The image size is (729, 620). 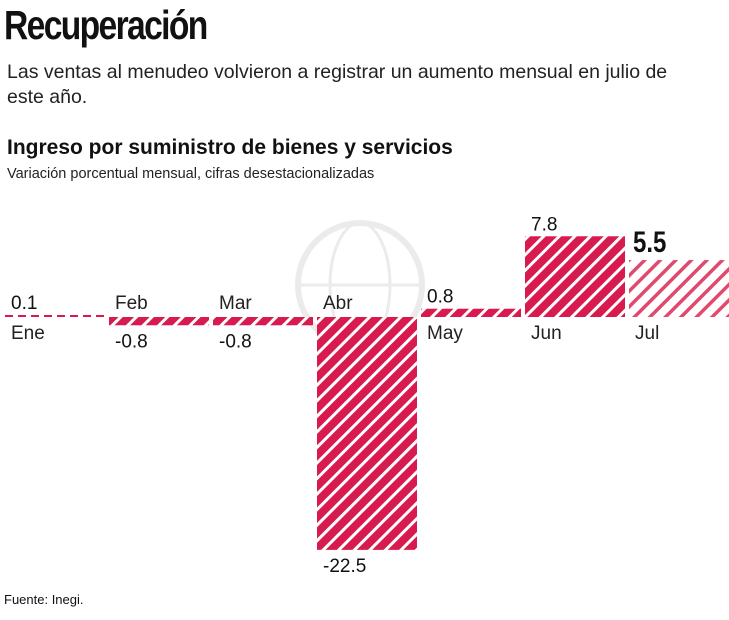 What do you see at coordinates (28, 333) in the screenshot?
I see `category-label-ene: Ene` at bounding box center [28, 333].